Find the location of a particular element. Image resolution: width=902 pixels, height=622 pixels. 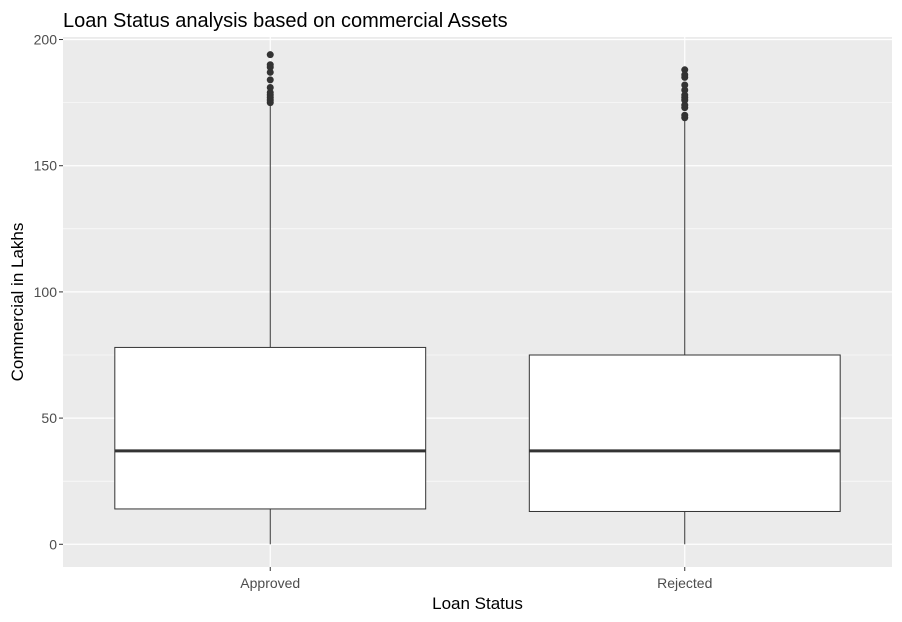

y-tick-label: 200 is located at coordinates (46, 40).